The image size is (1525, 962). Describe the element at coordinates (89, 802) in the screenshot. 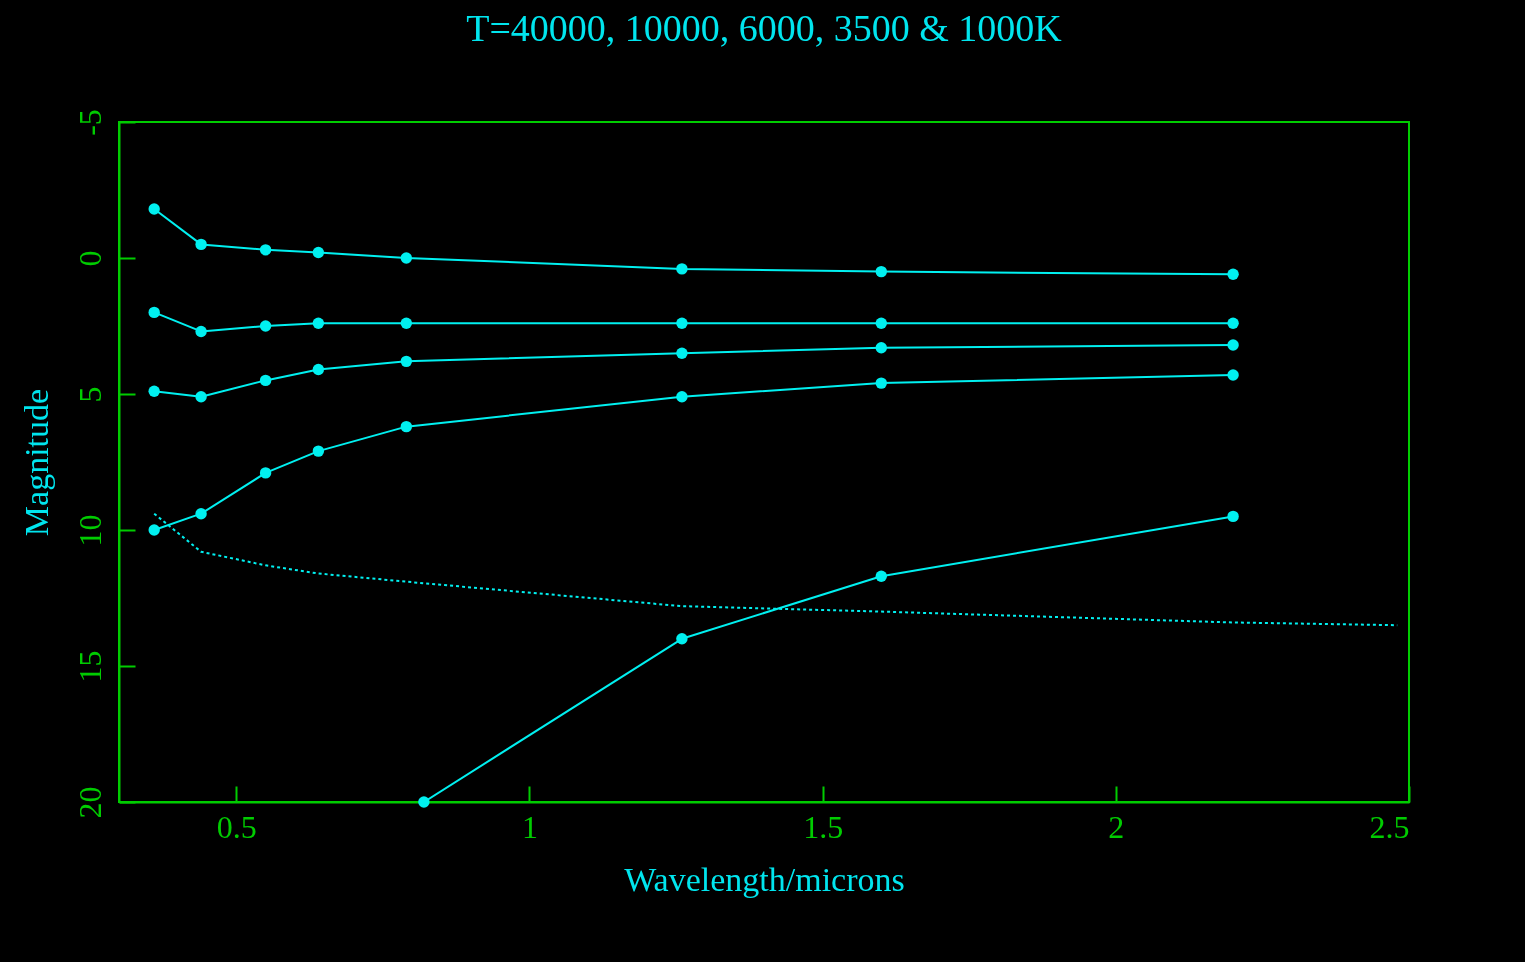

I see `y-tick-label: 20` at that location.